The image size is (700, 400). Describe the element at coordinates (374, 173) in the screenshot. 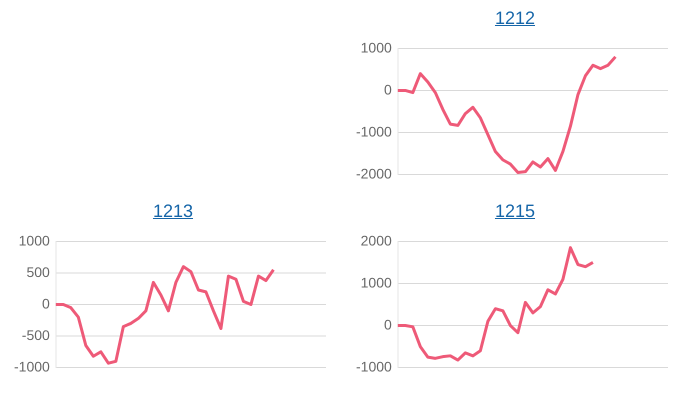

I see `y-tick-label: -2000` at that location.